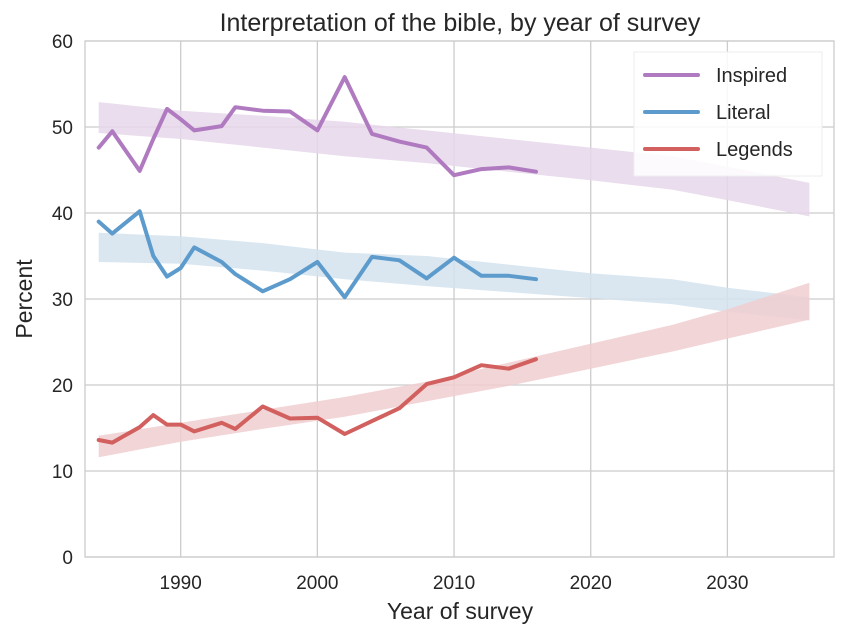 This screenshot has width=846, height=637. I want to click on band-literal, so click(454, 276).